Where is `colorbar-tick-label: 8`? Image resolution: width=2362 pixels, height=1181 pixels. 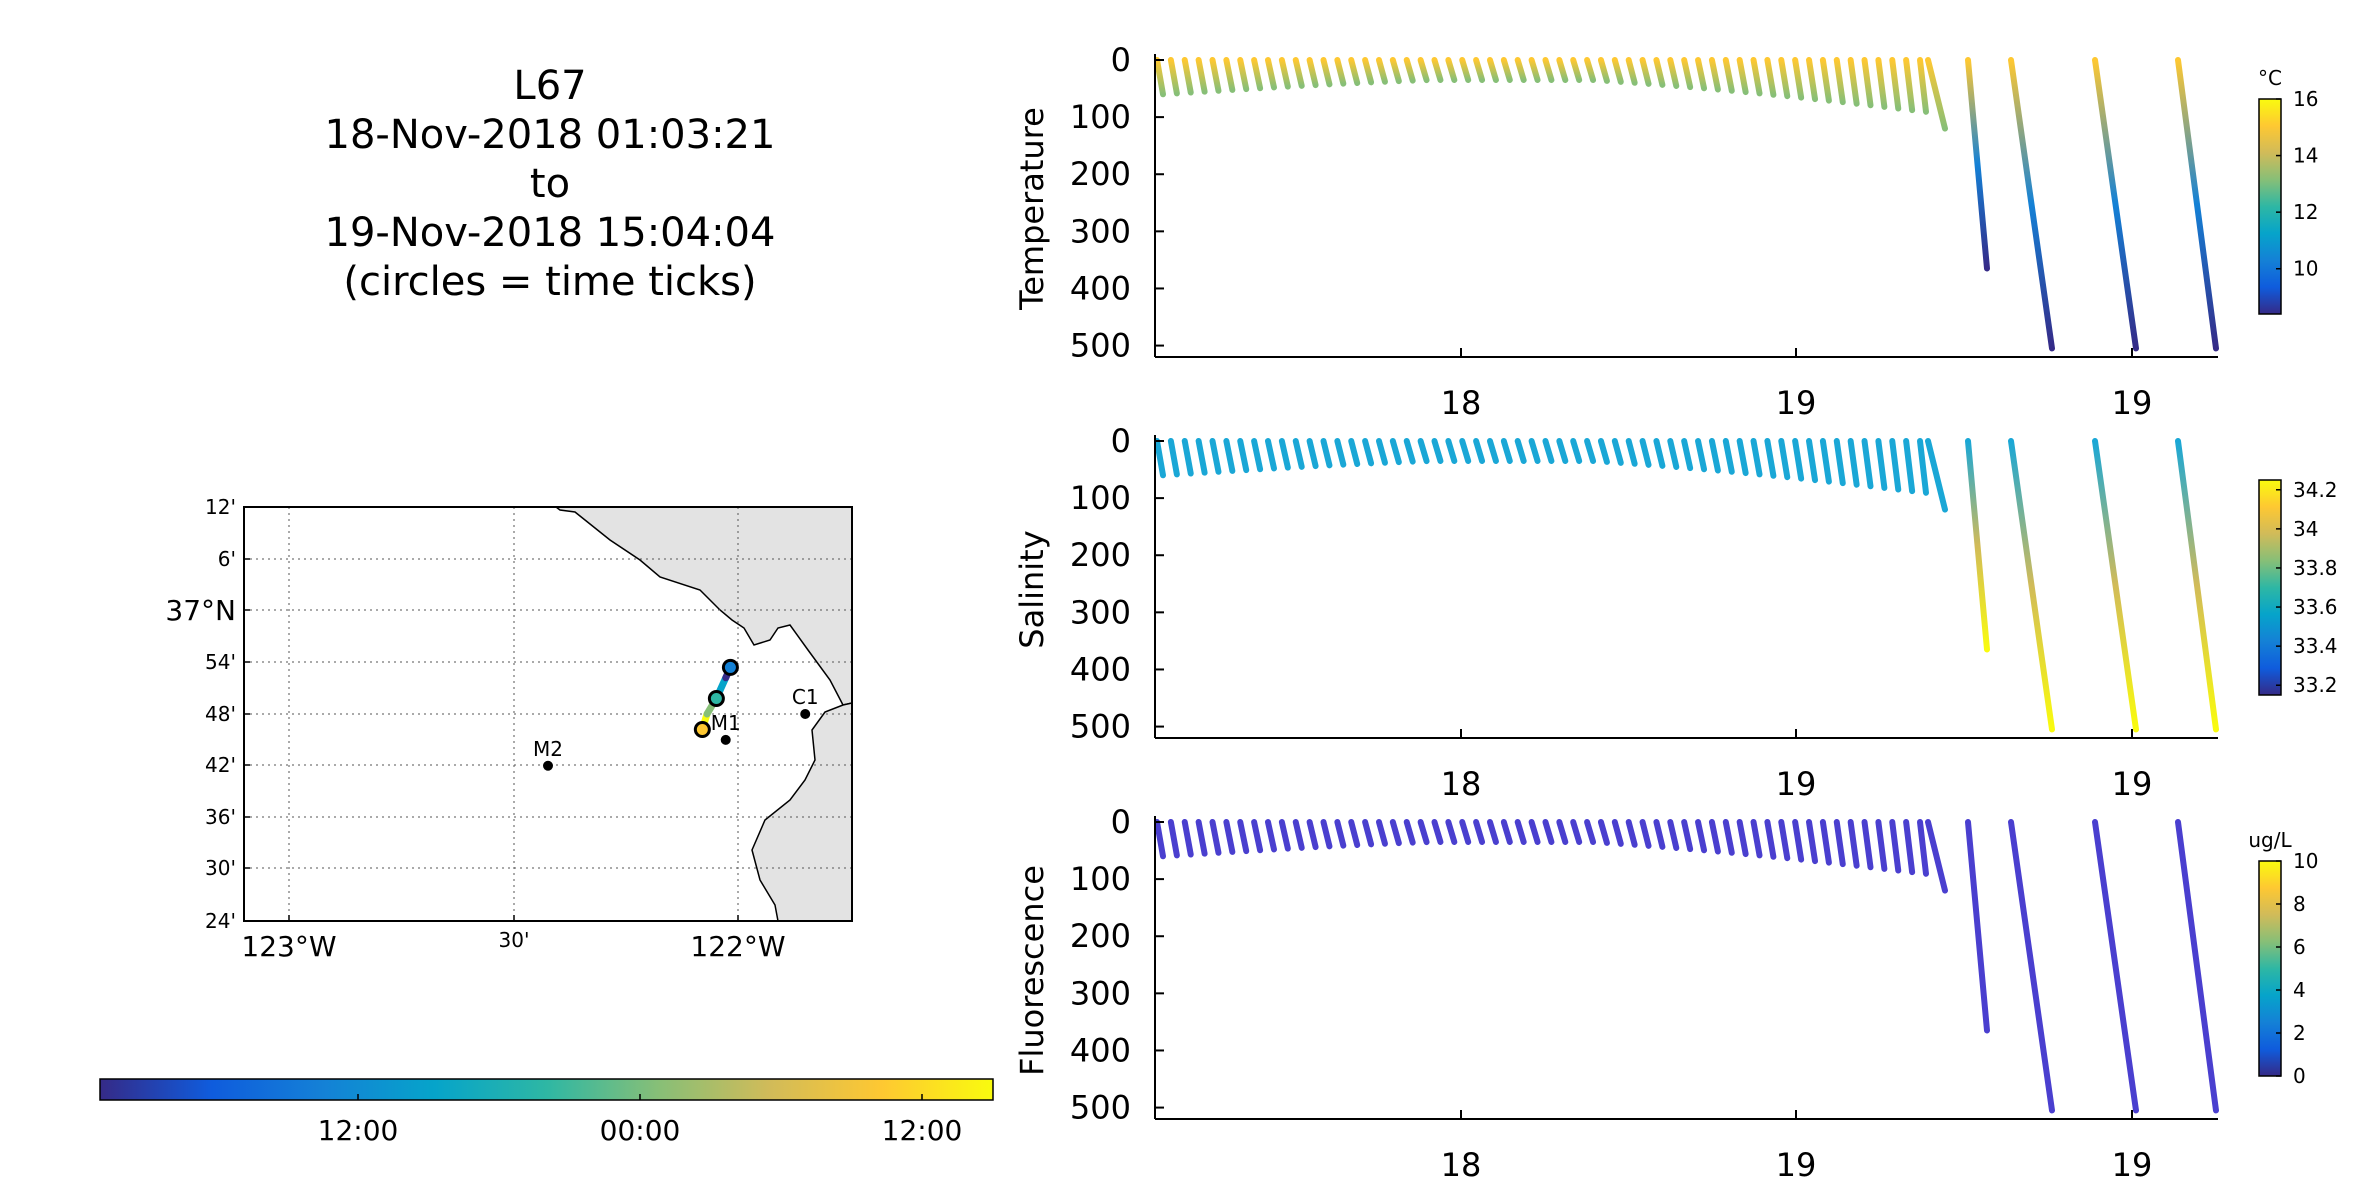
colorbar-tick-label: 8 is located at coordinates (2299, 904).